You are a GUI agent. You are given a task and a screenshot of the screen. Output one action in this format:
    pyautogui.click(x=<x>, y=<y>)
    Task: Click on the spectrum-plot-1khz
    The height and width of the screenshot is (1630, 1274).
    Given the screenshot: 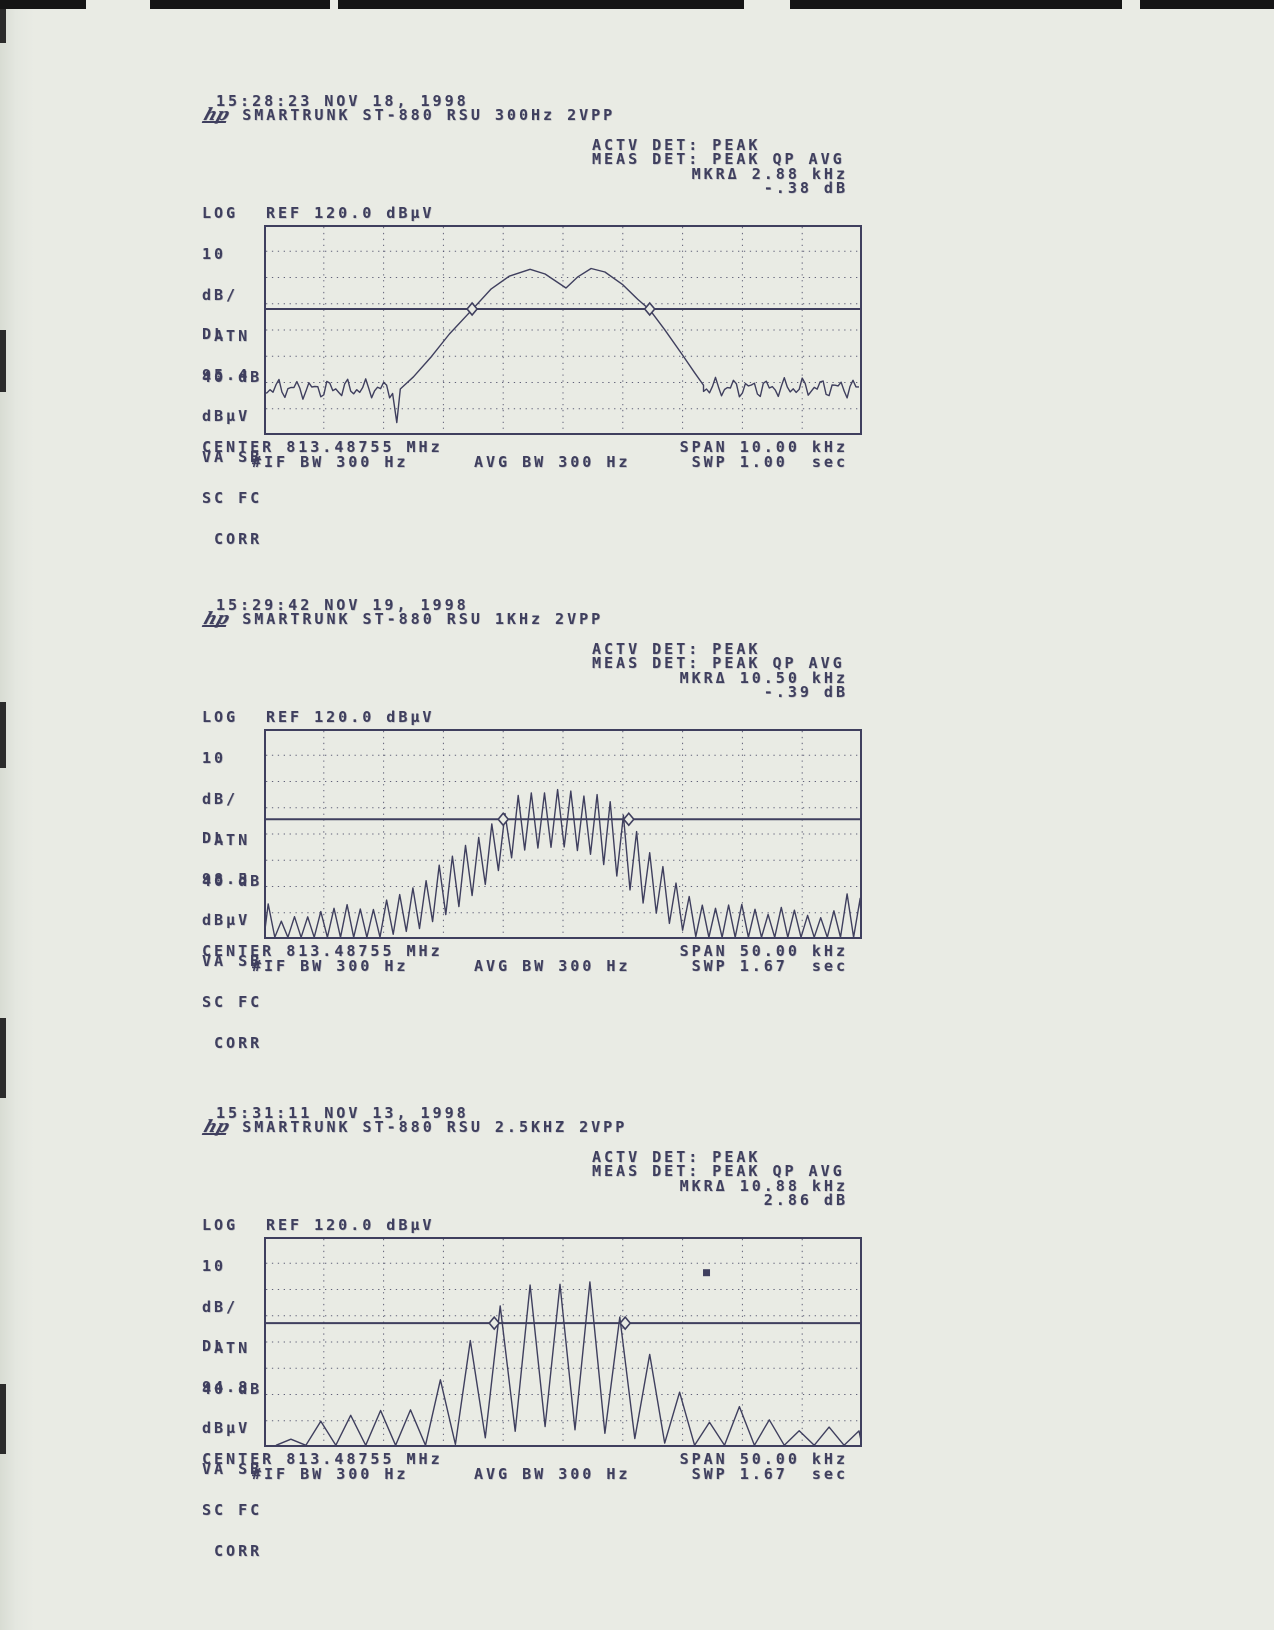 What is the action you would take?
    pyautogui.click(x=563, y=834)
    